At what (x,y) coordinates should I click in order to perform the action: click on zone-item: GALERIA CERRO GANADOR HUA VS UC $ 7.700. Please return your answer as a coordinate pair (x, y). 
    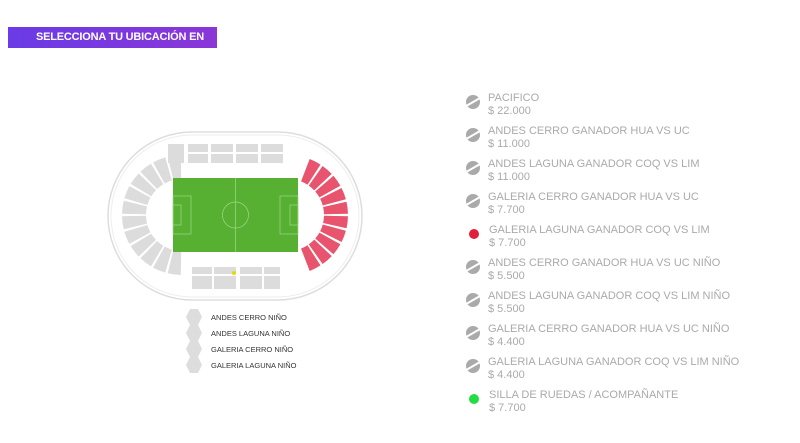
    Looking at the image, I should click on (602, 207).